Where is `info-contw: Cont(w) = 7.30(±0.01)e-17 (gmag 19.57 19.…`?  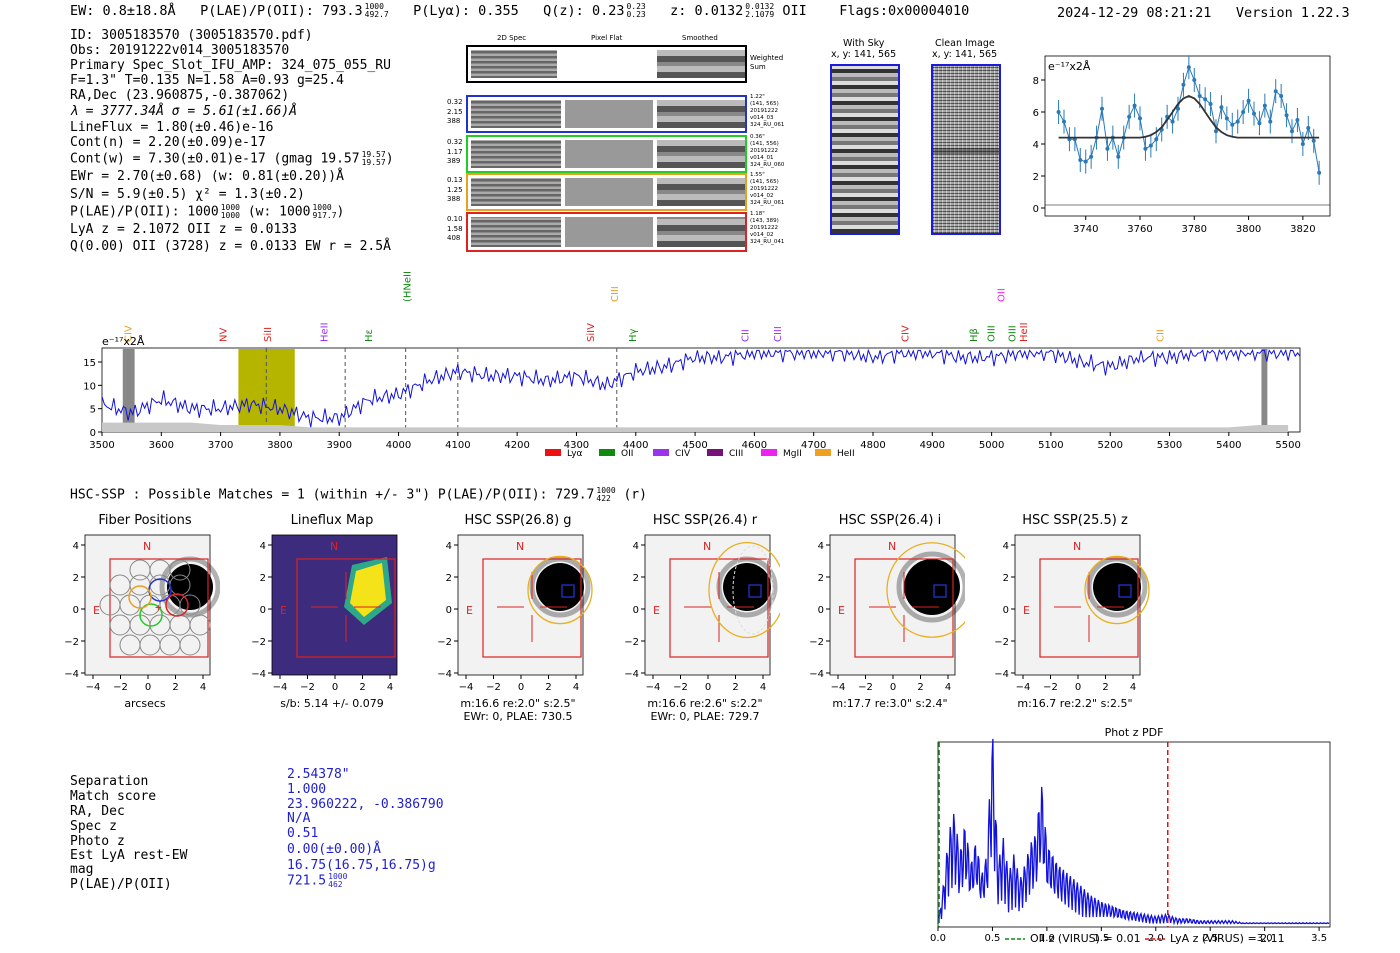
info-contw: Cont(w) = 7.30(±0.01)e-17 (gmag 19.57 19.… is located at coordinates (232, 158).